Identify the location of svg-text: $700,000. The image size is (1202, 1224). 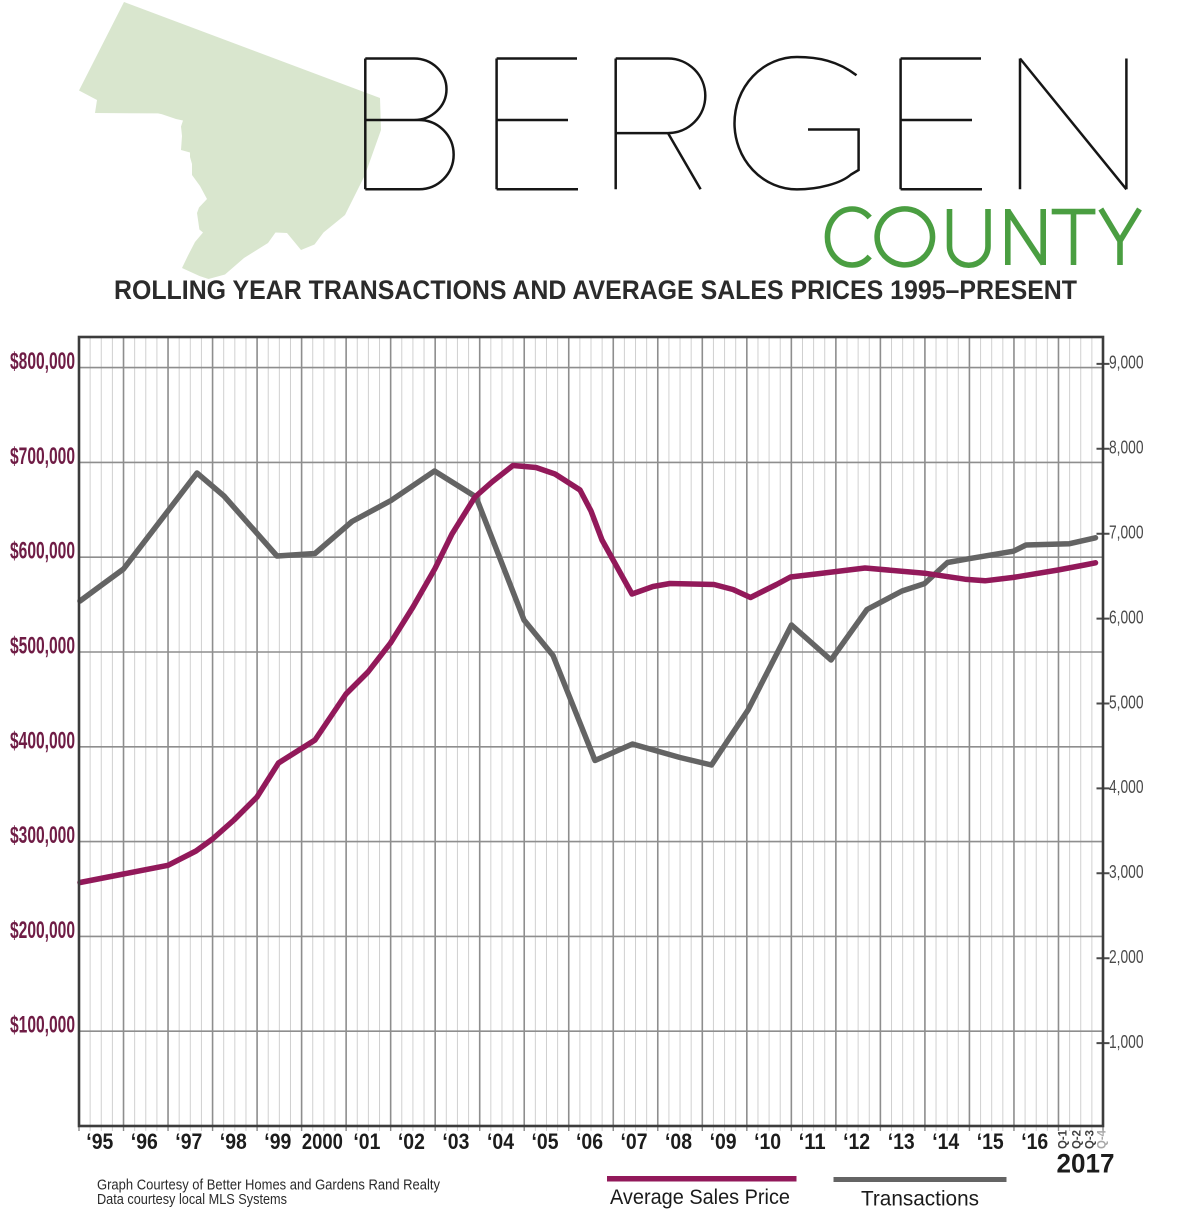
(42, 456).